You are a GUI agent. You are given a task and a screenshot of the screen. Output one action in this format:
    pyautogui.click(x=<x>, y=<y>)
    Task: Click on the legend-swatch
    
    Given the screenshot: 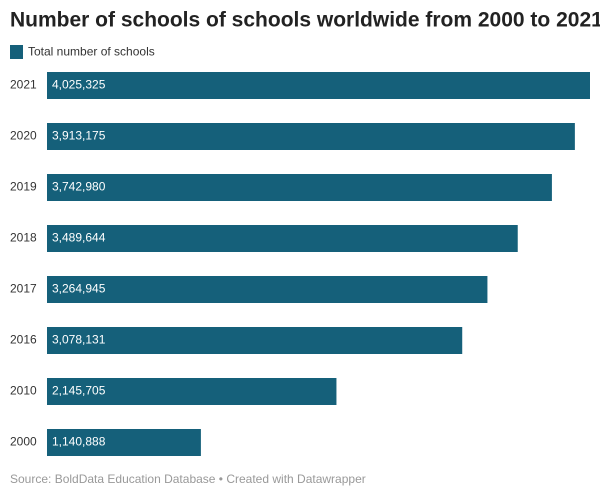 What is the action you would take?
    pyautogui.click(x=16, y=52)
    